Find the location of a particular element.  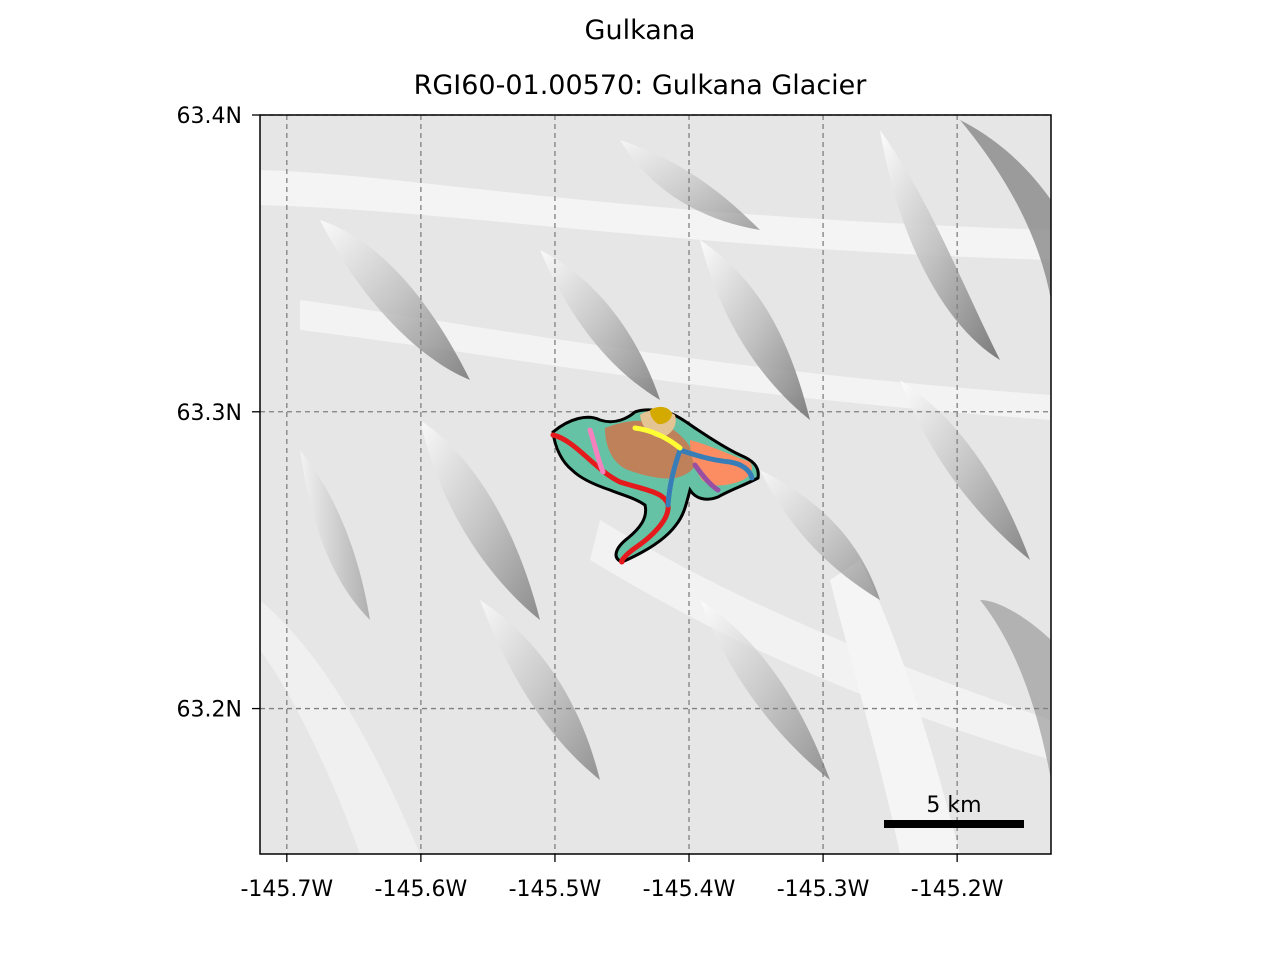

x-tick-label: -145.7W is located at coordinates (286, 889).